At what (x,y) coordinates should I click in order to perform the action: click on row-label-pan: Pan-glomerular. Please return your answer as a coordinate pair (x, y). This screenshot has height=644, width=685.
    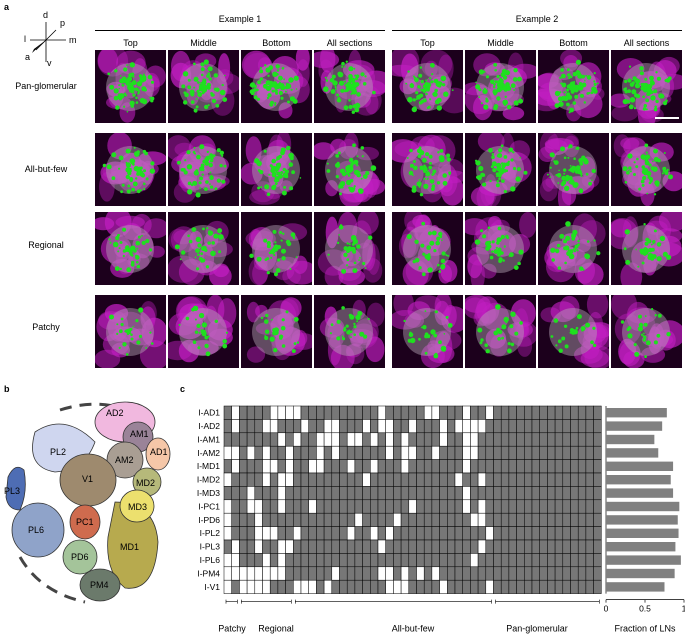
    Looking at the image, I should click on (46, 86).